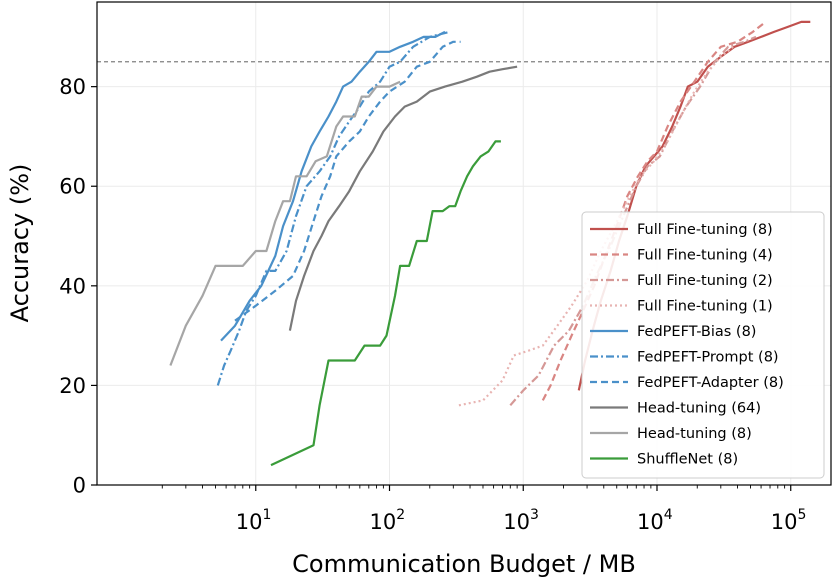 Image resolution: width=832 pixels, height=579 pixels. What do you see at coordinates (710, 383) in the screenshot?
I see `legend-label-6: FedPEFT-Adapter (8)` at bounding box center [710, 383].